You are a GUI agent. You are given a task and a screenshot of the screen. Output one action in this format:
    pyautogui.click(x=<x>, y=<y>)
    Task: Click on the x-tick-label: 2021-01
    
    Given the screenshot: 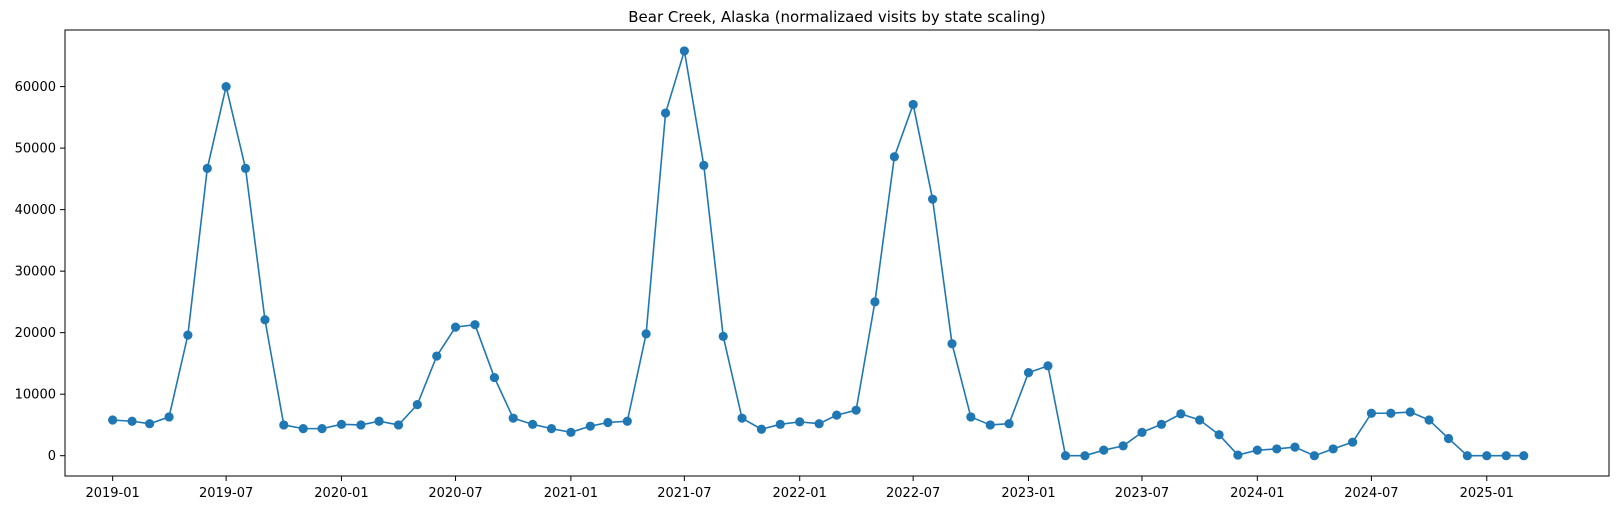 What is the action you would take?
    pyautogui.click(x=571, y=493)
    